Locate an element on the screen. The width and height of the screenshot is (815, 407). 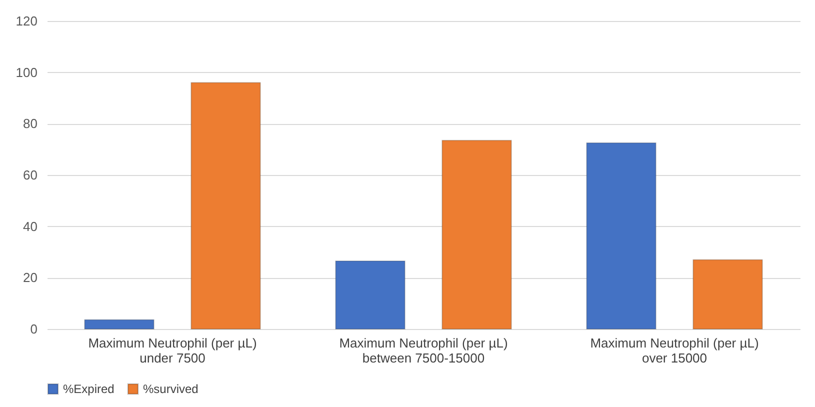
y-tick-label: 120 is located at coordinates (27, 21).